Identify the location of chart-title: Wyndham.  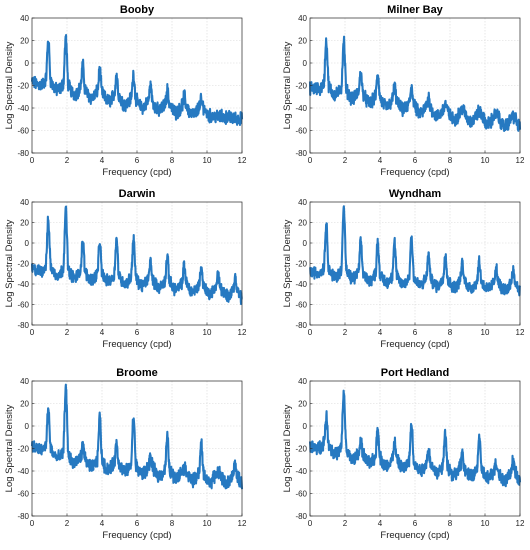
(415, 194).